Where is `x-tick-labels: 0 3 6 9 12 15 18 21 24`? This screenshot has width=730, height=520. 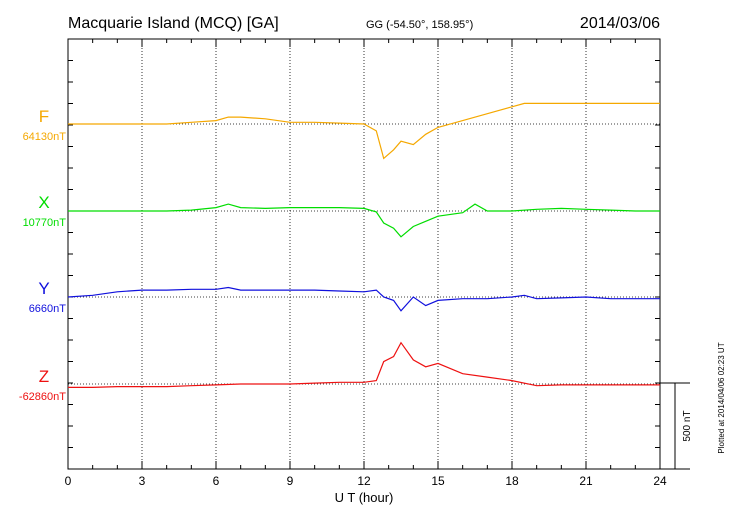
x-tick-labels: 0 3 6 9 12 15 18 21 24 is located at coordinates (366, 481).